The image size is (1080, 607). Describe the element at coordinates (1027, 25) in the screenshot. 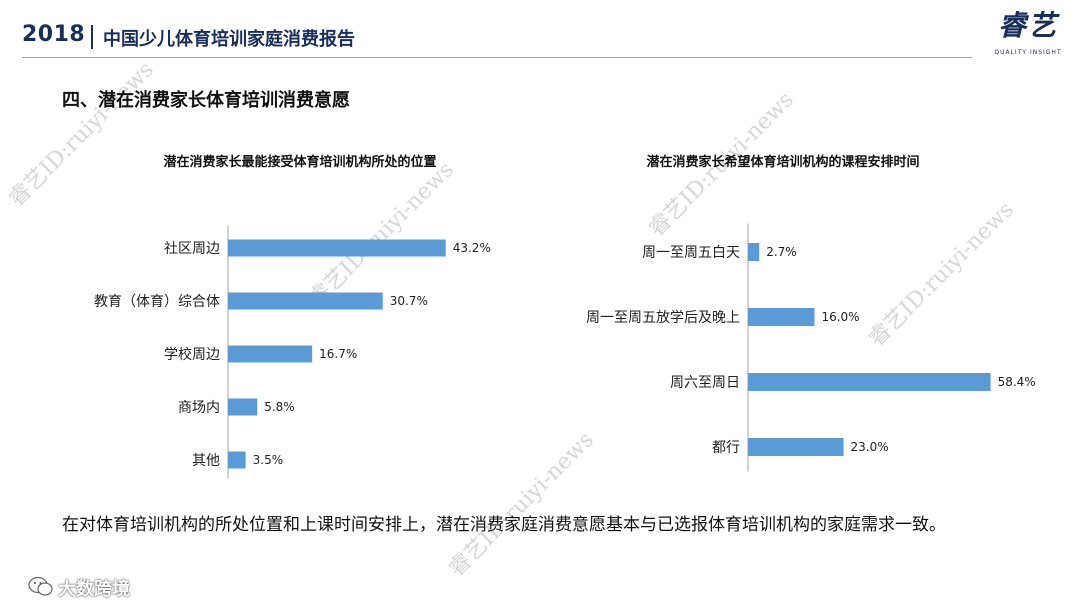

I see `logo-glyphs: 睿艺` at that location.